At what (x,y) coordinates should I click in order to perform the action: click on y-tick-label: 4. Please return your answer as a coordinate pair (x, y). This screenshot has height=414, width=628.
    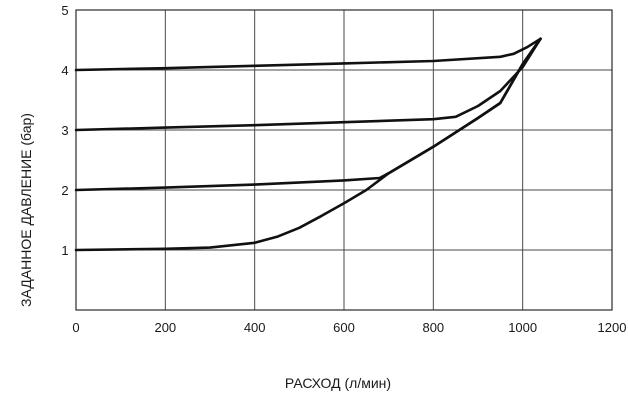
    Looking at the image, I should click on (64, 70).